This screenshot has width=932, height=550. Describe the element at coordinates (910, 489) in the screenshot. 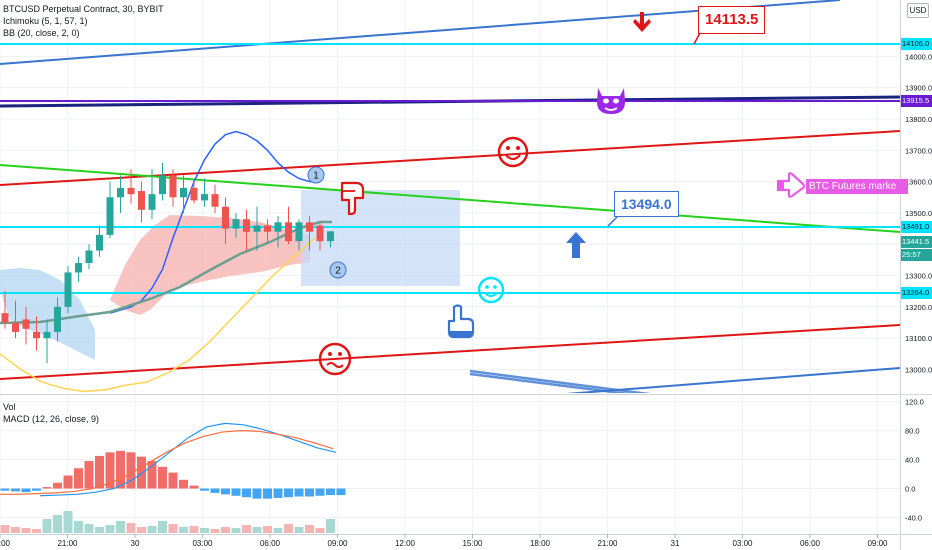

I see `macd-tick-label: 0.0` at that location.